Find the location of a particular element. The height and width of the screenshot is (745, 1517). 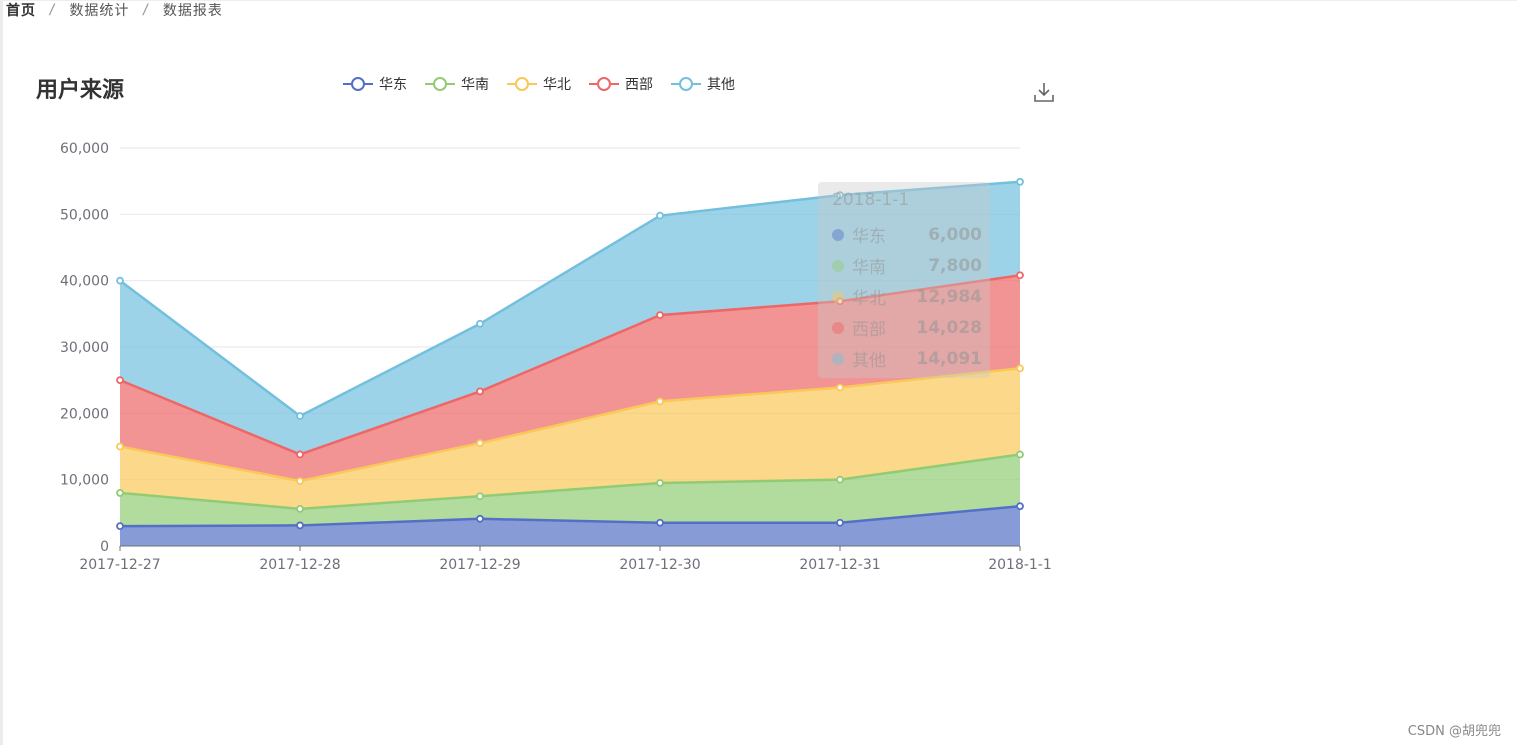

download-icon is located at coordinates (1044, 92).